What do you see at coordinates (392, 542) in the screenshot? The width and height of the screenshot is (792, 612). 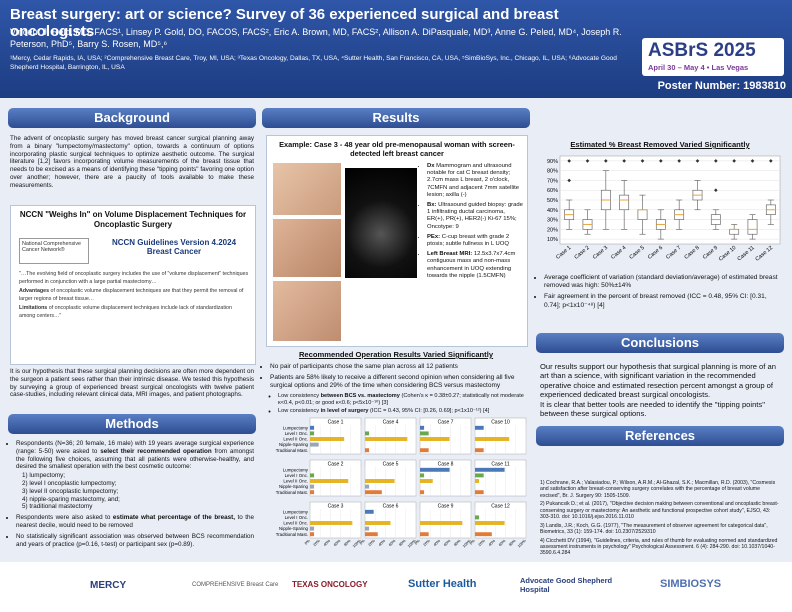 I see `x-tick-label: 60%` at bounding box center [392, 542].